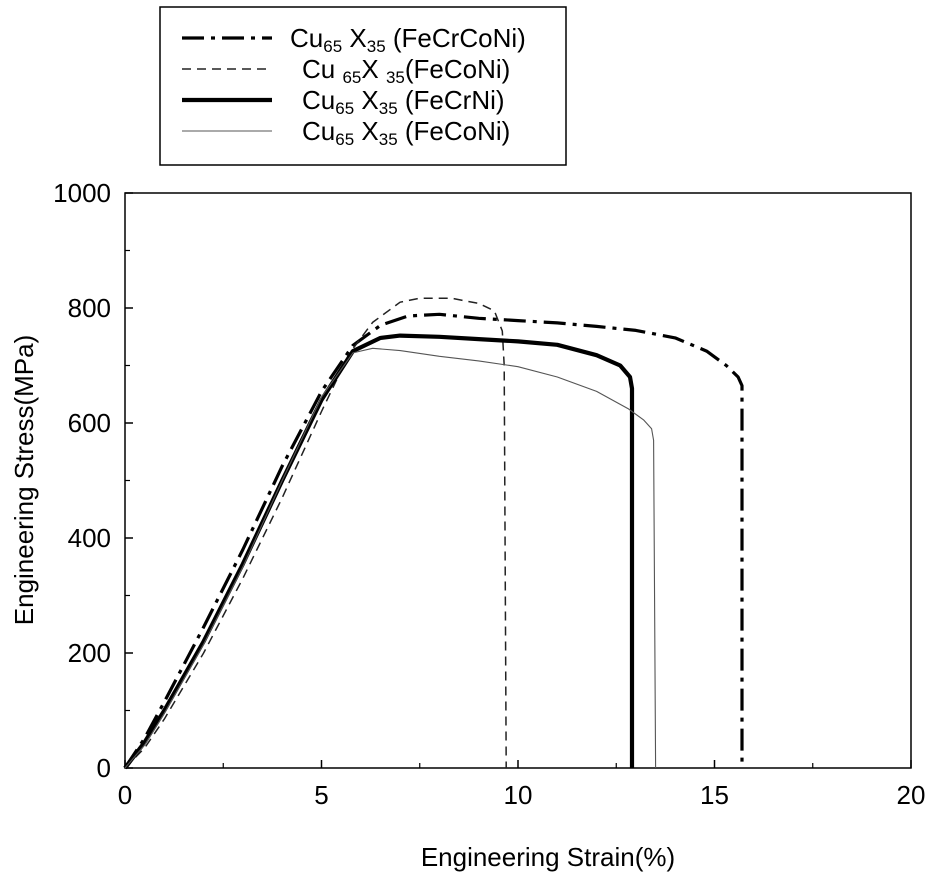 The width and height of the screenshot is (936, 876). I want to click on legend-box, so click(363, 86).